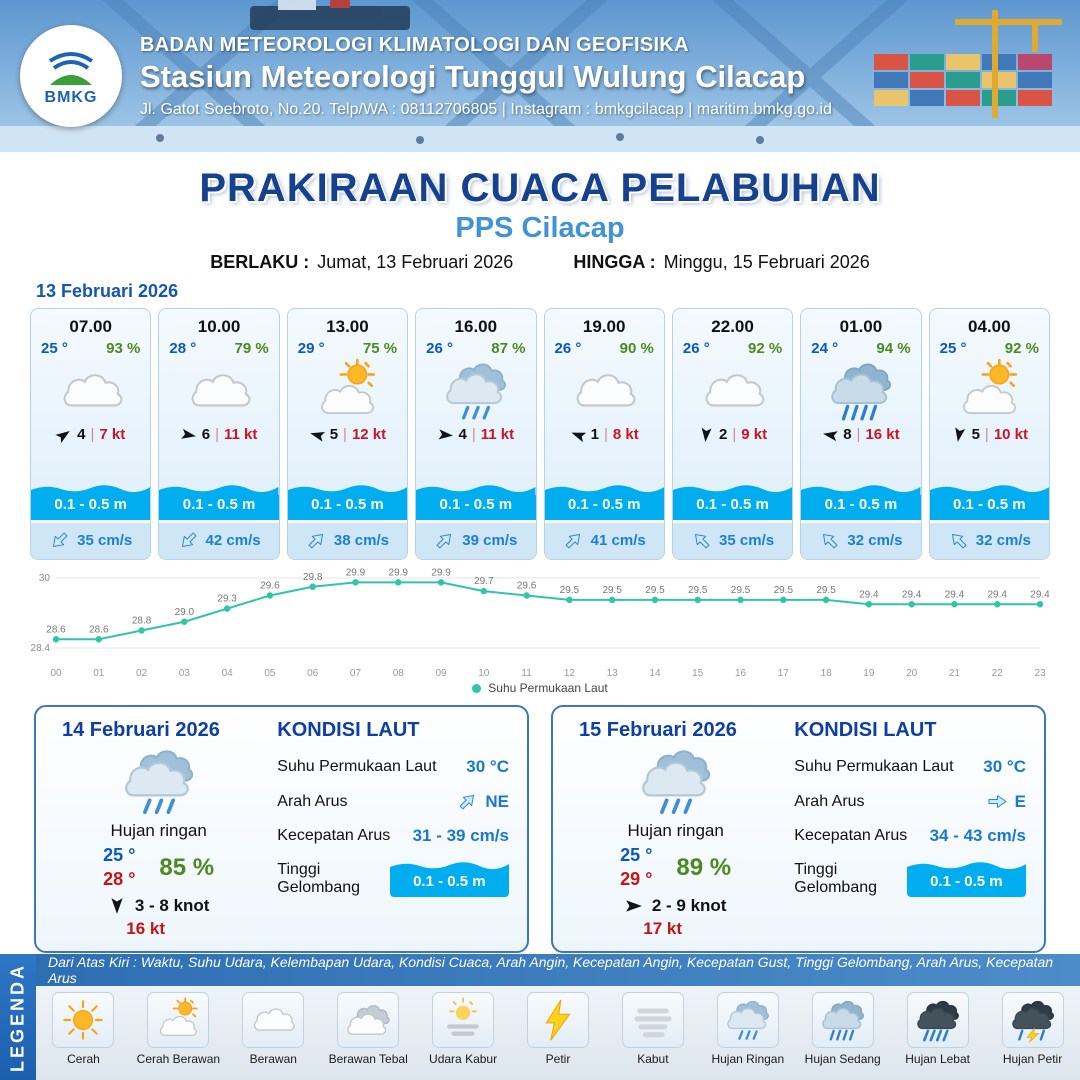  What do you see at coordinates (698, 673) in the screenshot?
I see `svg-text: 15` at bounding box center [698, 673].